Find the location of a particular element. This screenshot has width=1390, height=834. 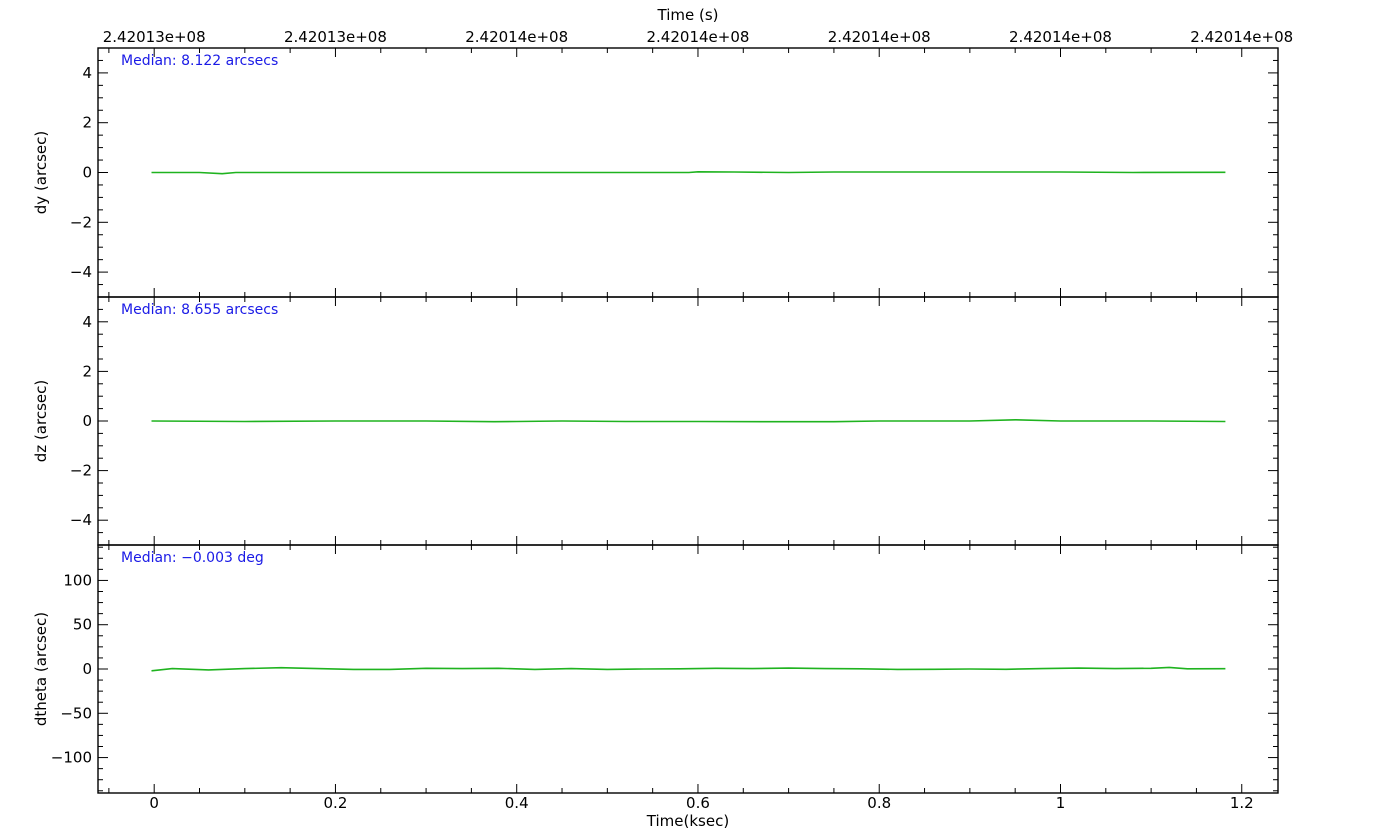

top-axis-title: Time (s) is located at coordinates (688, 15).